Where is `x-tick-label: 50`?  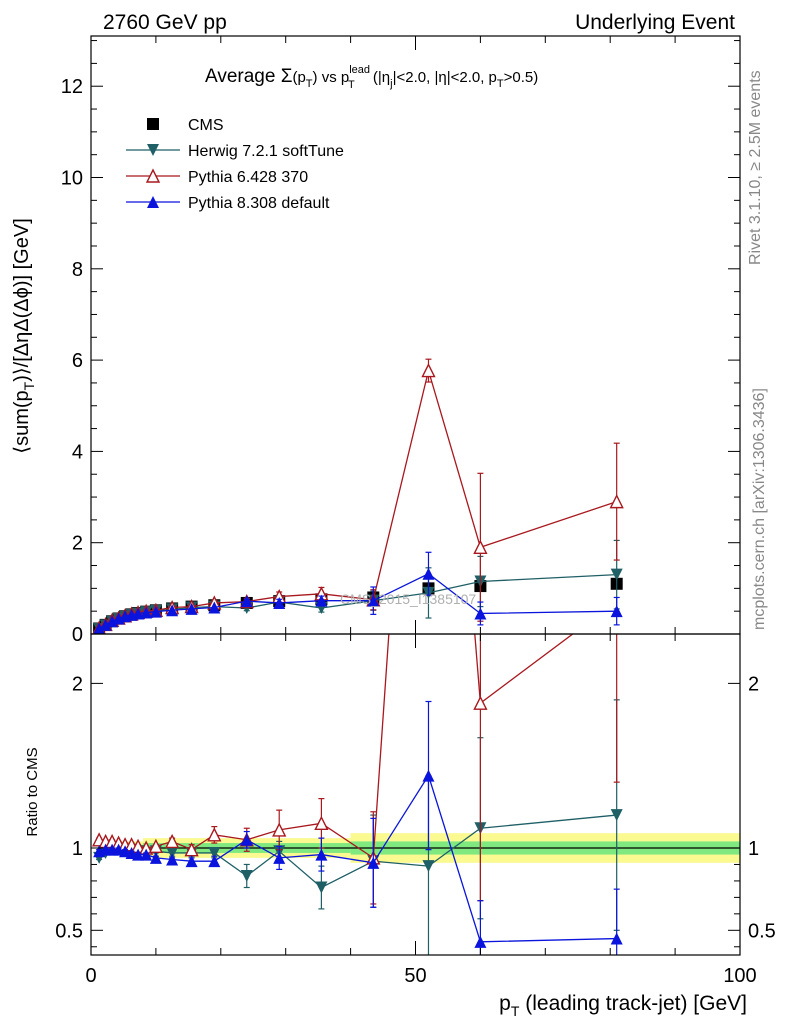 x-tick-label: 50 is located at coordinates (415, 976).